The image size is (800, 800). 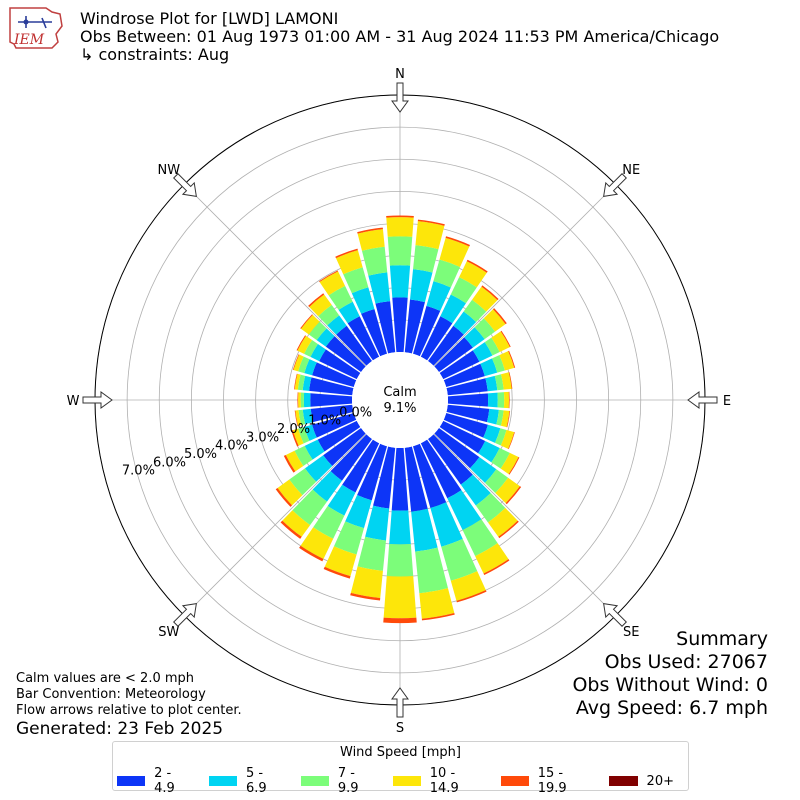 What do you see at coordinates (400, 728) in the screenshot?
I see `direction-label-s: S` at bounding box center [400, 728].